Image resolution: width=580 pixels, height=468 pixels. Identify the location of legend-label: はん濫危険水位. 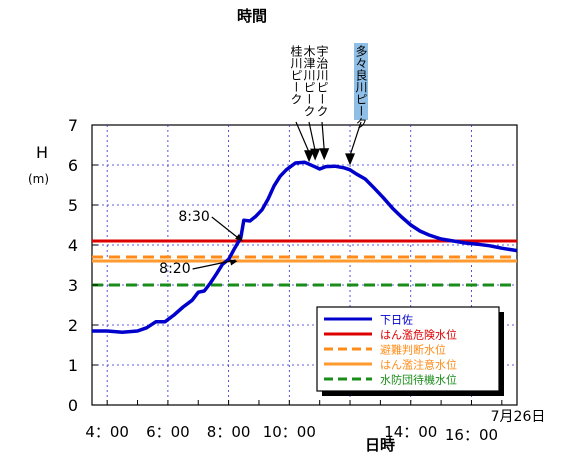
(418, 335).